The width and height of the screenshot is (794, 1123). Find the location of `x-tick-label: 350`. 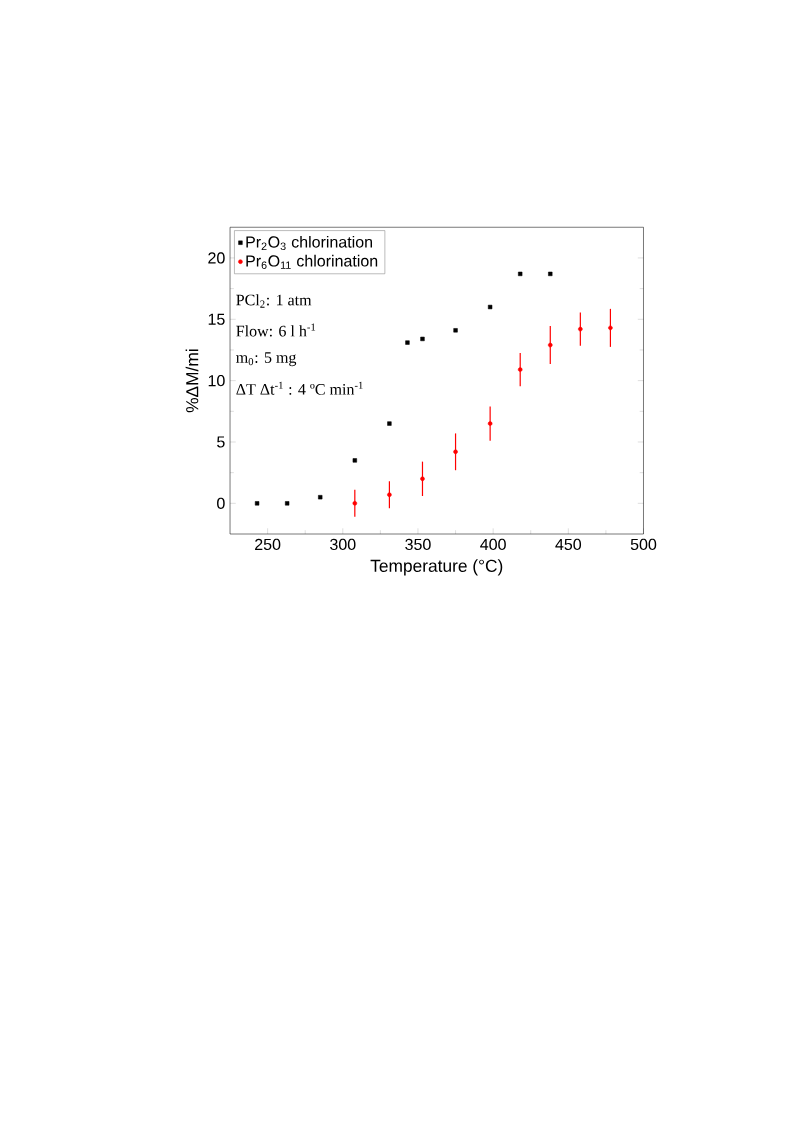

x-tick-label: 350 is located at coordinates (418, 544).